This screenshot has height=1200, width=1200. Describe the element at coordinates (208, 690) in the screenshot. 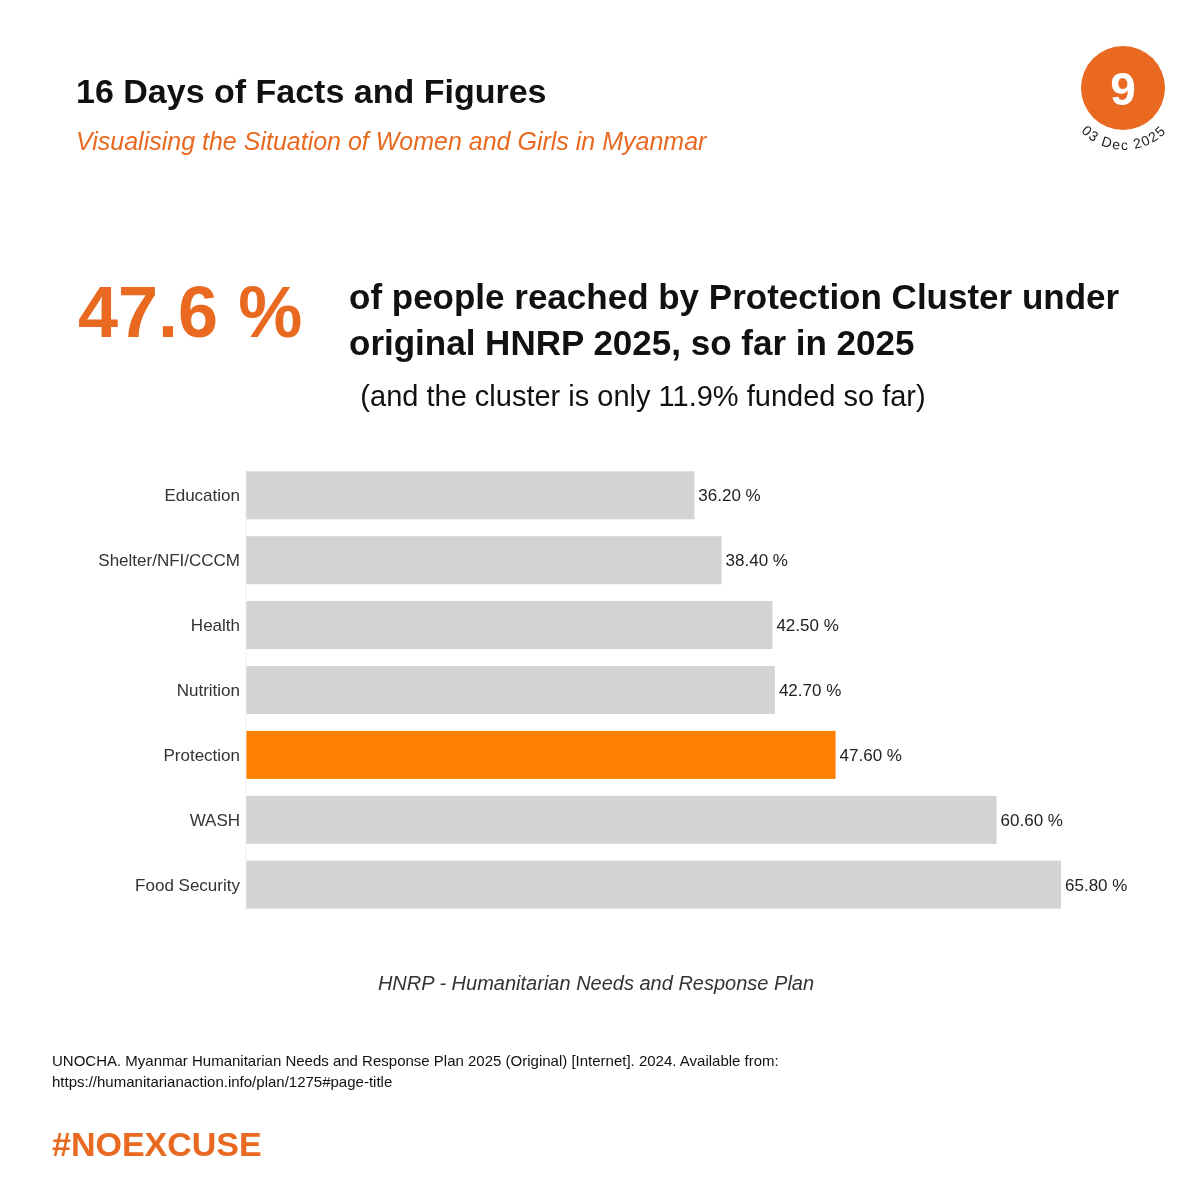

I see `y-tick-label: Nutrition` at that location.